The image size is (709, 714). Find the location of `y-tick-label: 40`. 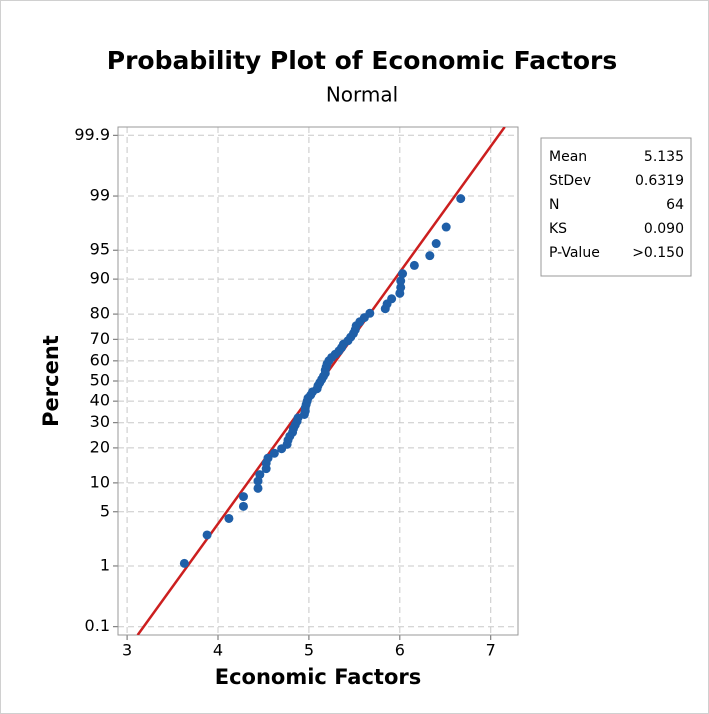

y-tick-label: 40 is located at coordinates (100, 400).